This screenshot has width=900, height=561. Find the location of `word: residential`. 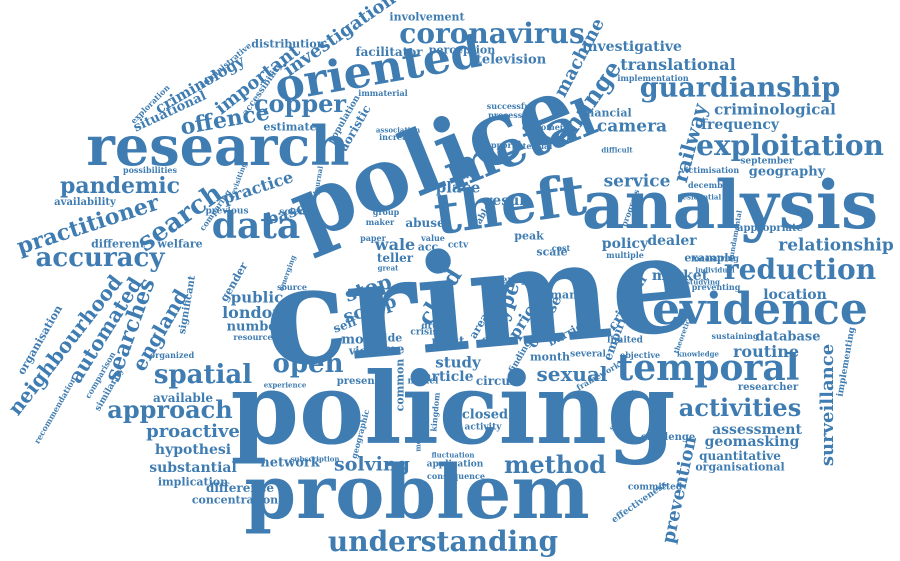

word: residential is located at coordinates (700, 197).